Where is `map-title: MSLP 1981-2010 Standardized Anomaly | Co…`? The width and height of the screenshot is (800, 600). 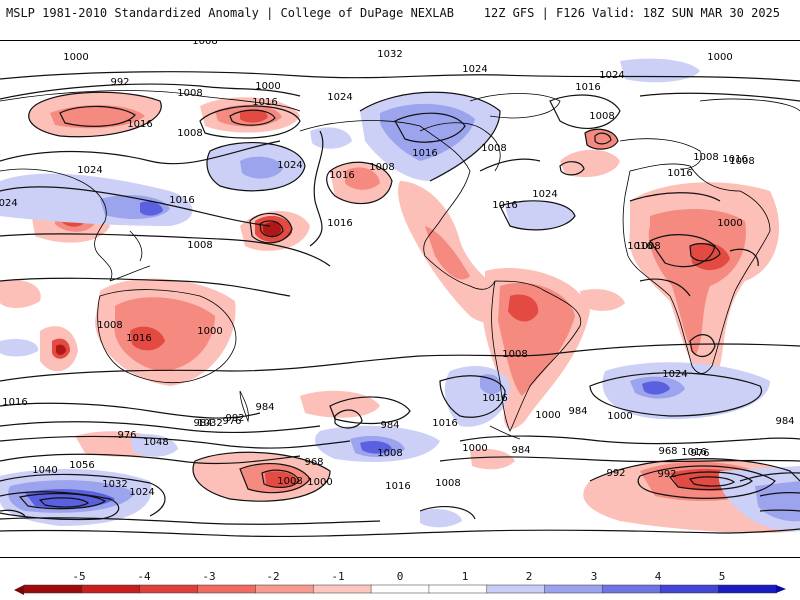
map-title: MSLP 1981-2010 Standardized Anomaly | Co… is located at coordinates (230, 13).